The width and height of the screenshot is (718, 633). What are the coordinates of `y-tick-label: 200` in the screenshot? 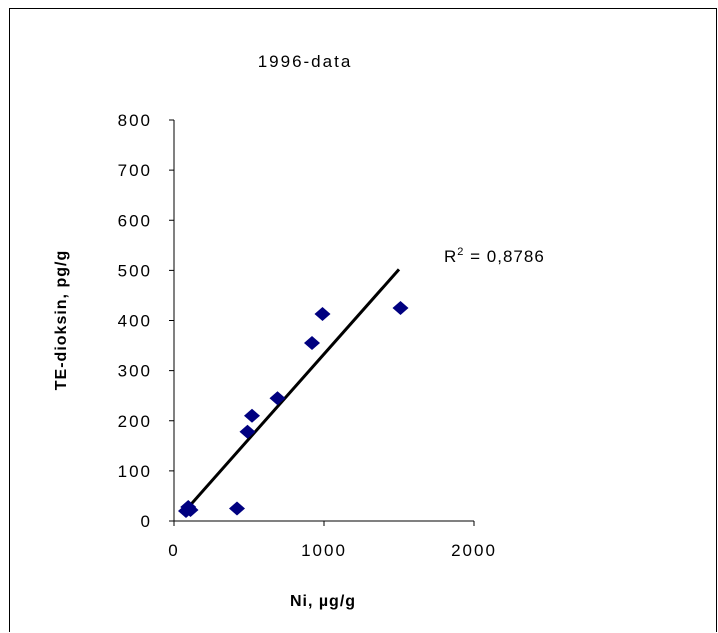 It's located at (135, 421).